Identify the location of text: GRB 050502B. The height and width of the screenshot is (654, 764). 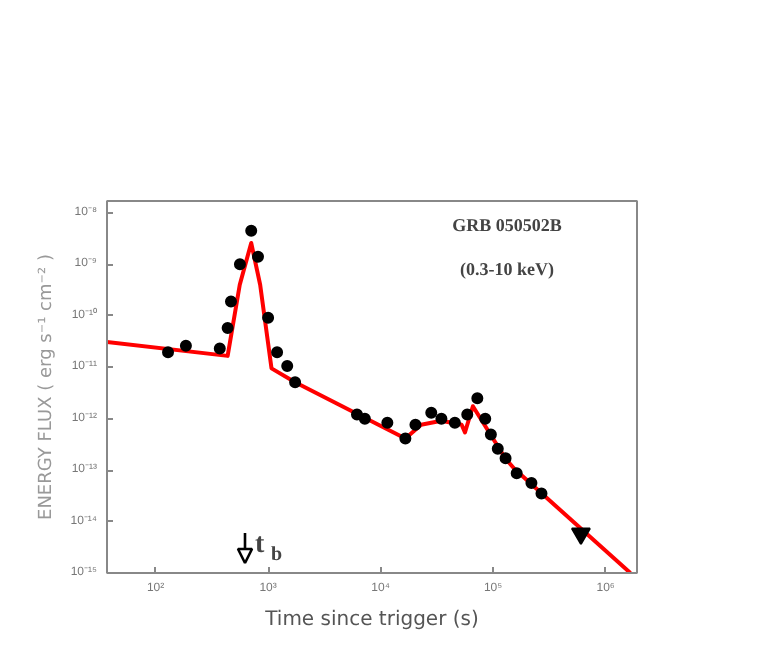
(507, 225).